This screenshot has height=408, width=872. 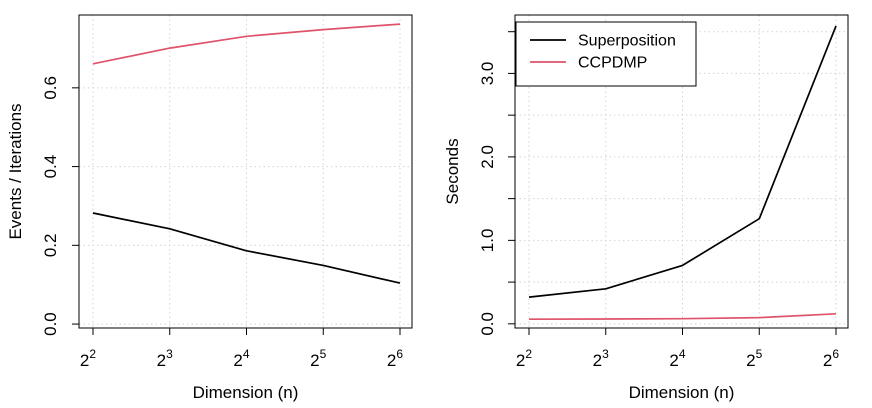 What do you see at coordinates (50, 167) in the screenshot?
I see `y-tick-label: 0.4` at bounding box center [50, 167].